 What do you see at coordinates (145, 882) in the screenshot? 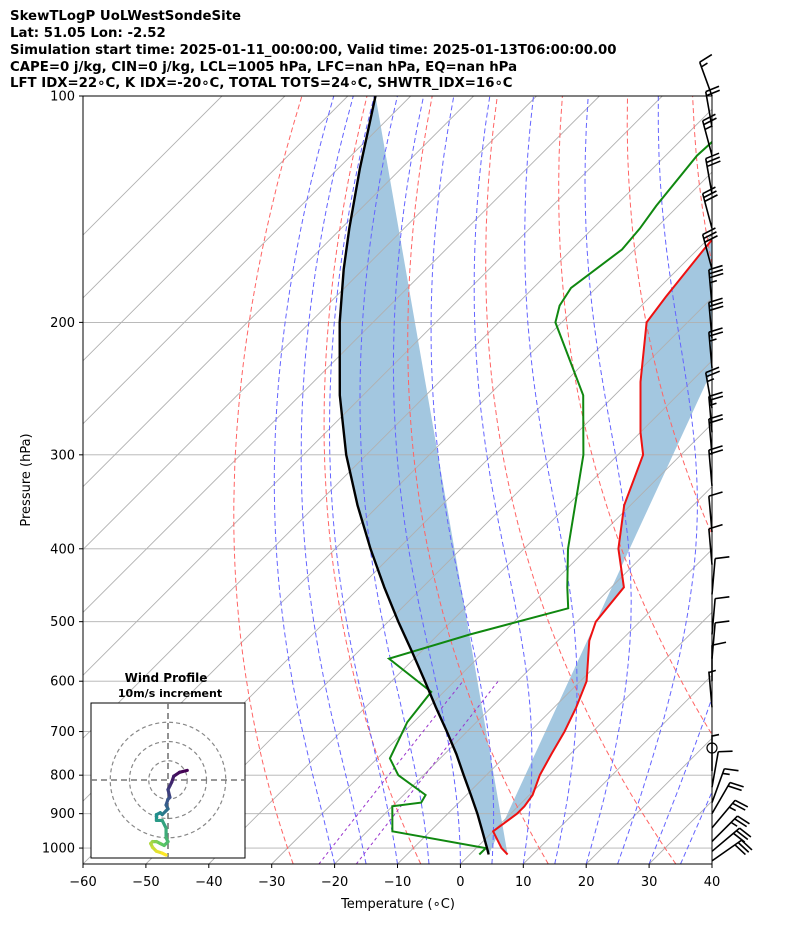
I see `x-tick-label: −50` at bounding box center [145, 882].